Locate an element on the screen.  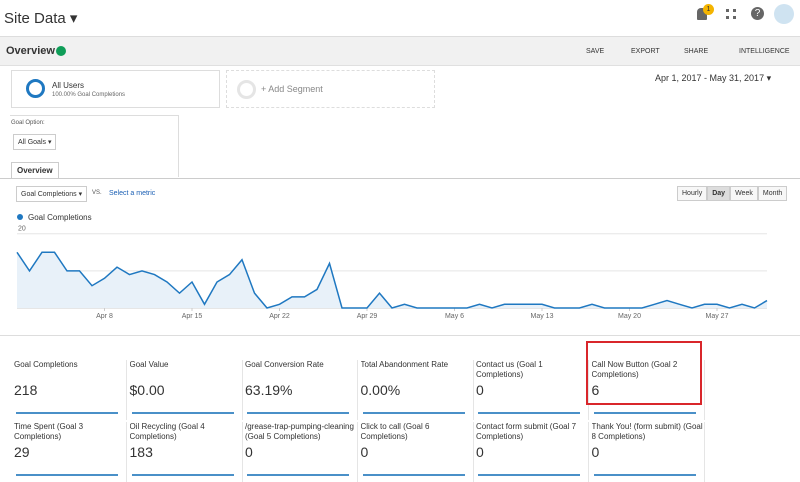
metric-value: 0.00% is located at coordinates (380, 390).